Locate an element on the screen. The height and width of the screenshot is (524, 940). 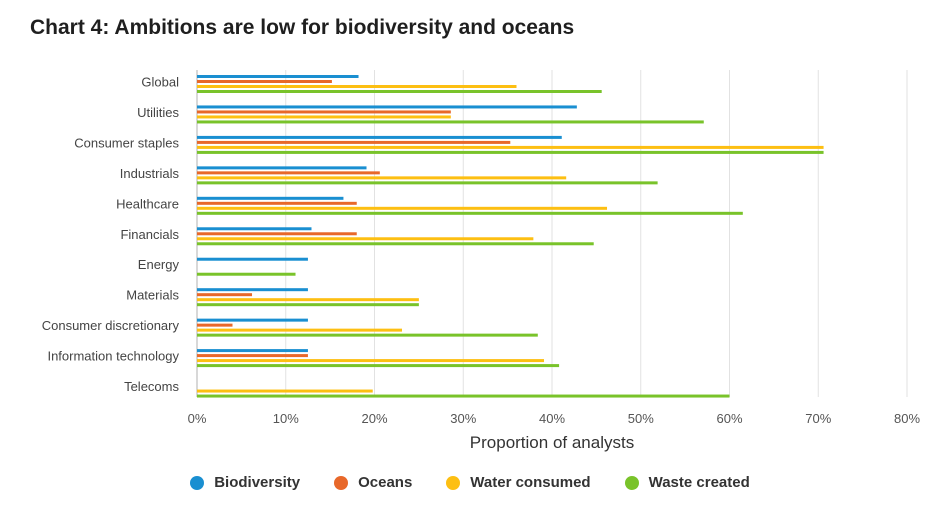
category-label: Consumer staples is located at coordinates (126, 142).